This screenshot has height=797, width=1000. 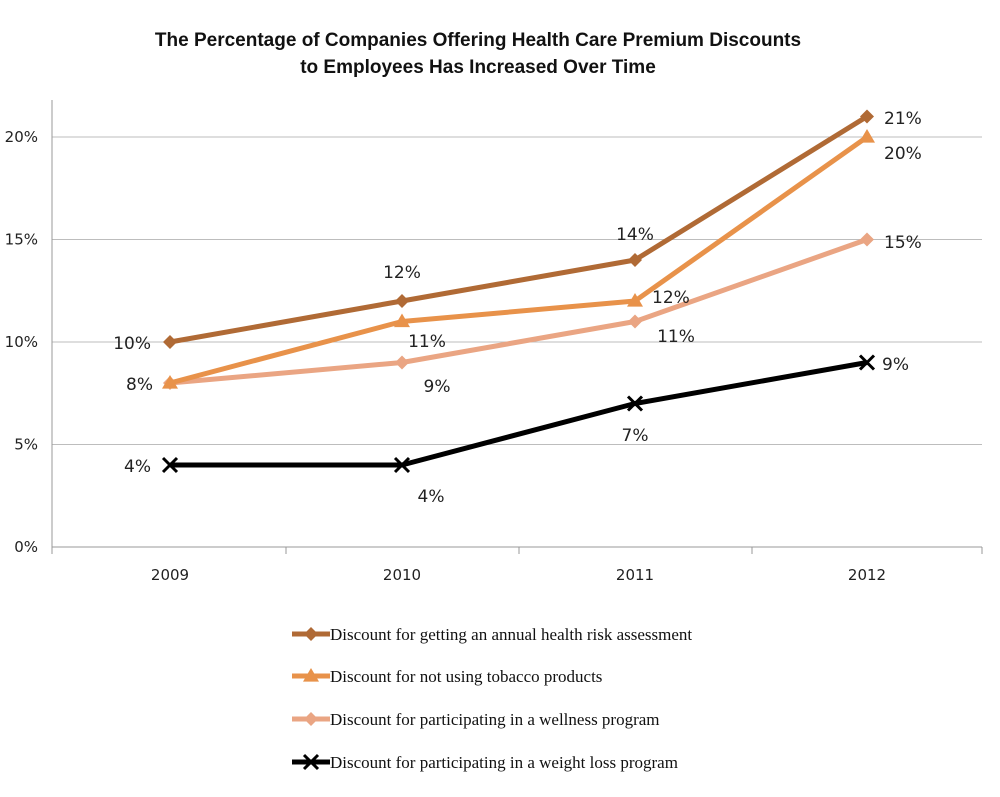 I want to click on data-point-s4-2009, so click(x=170, y=465).